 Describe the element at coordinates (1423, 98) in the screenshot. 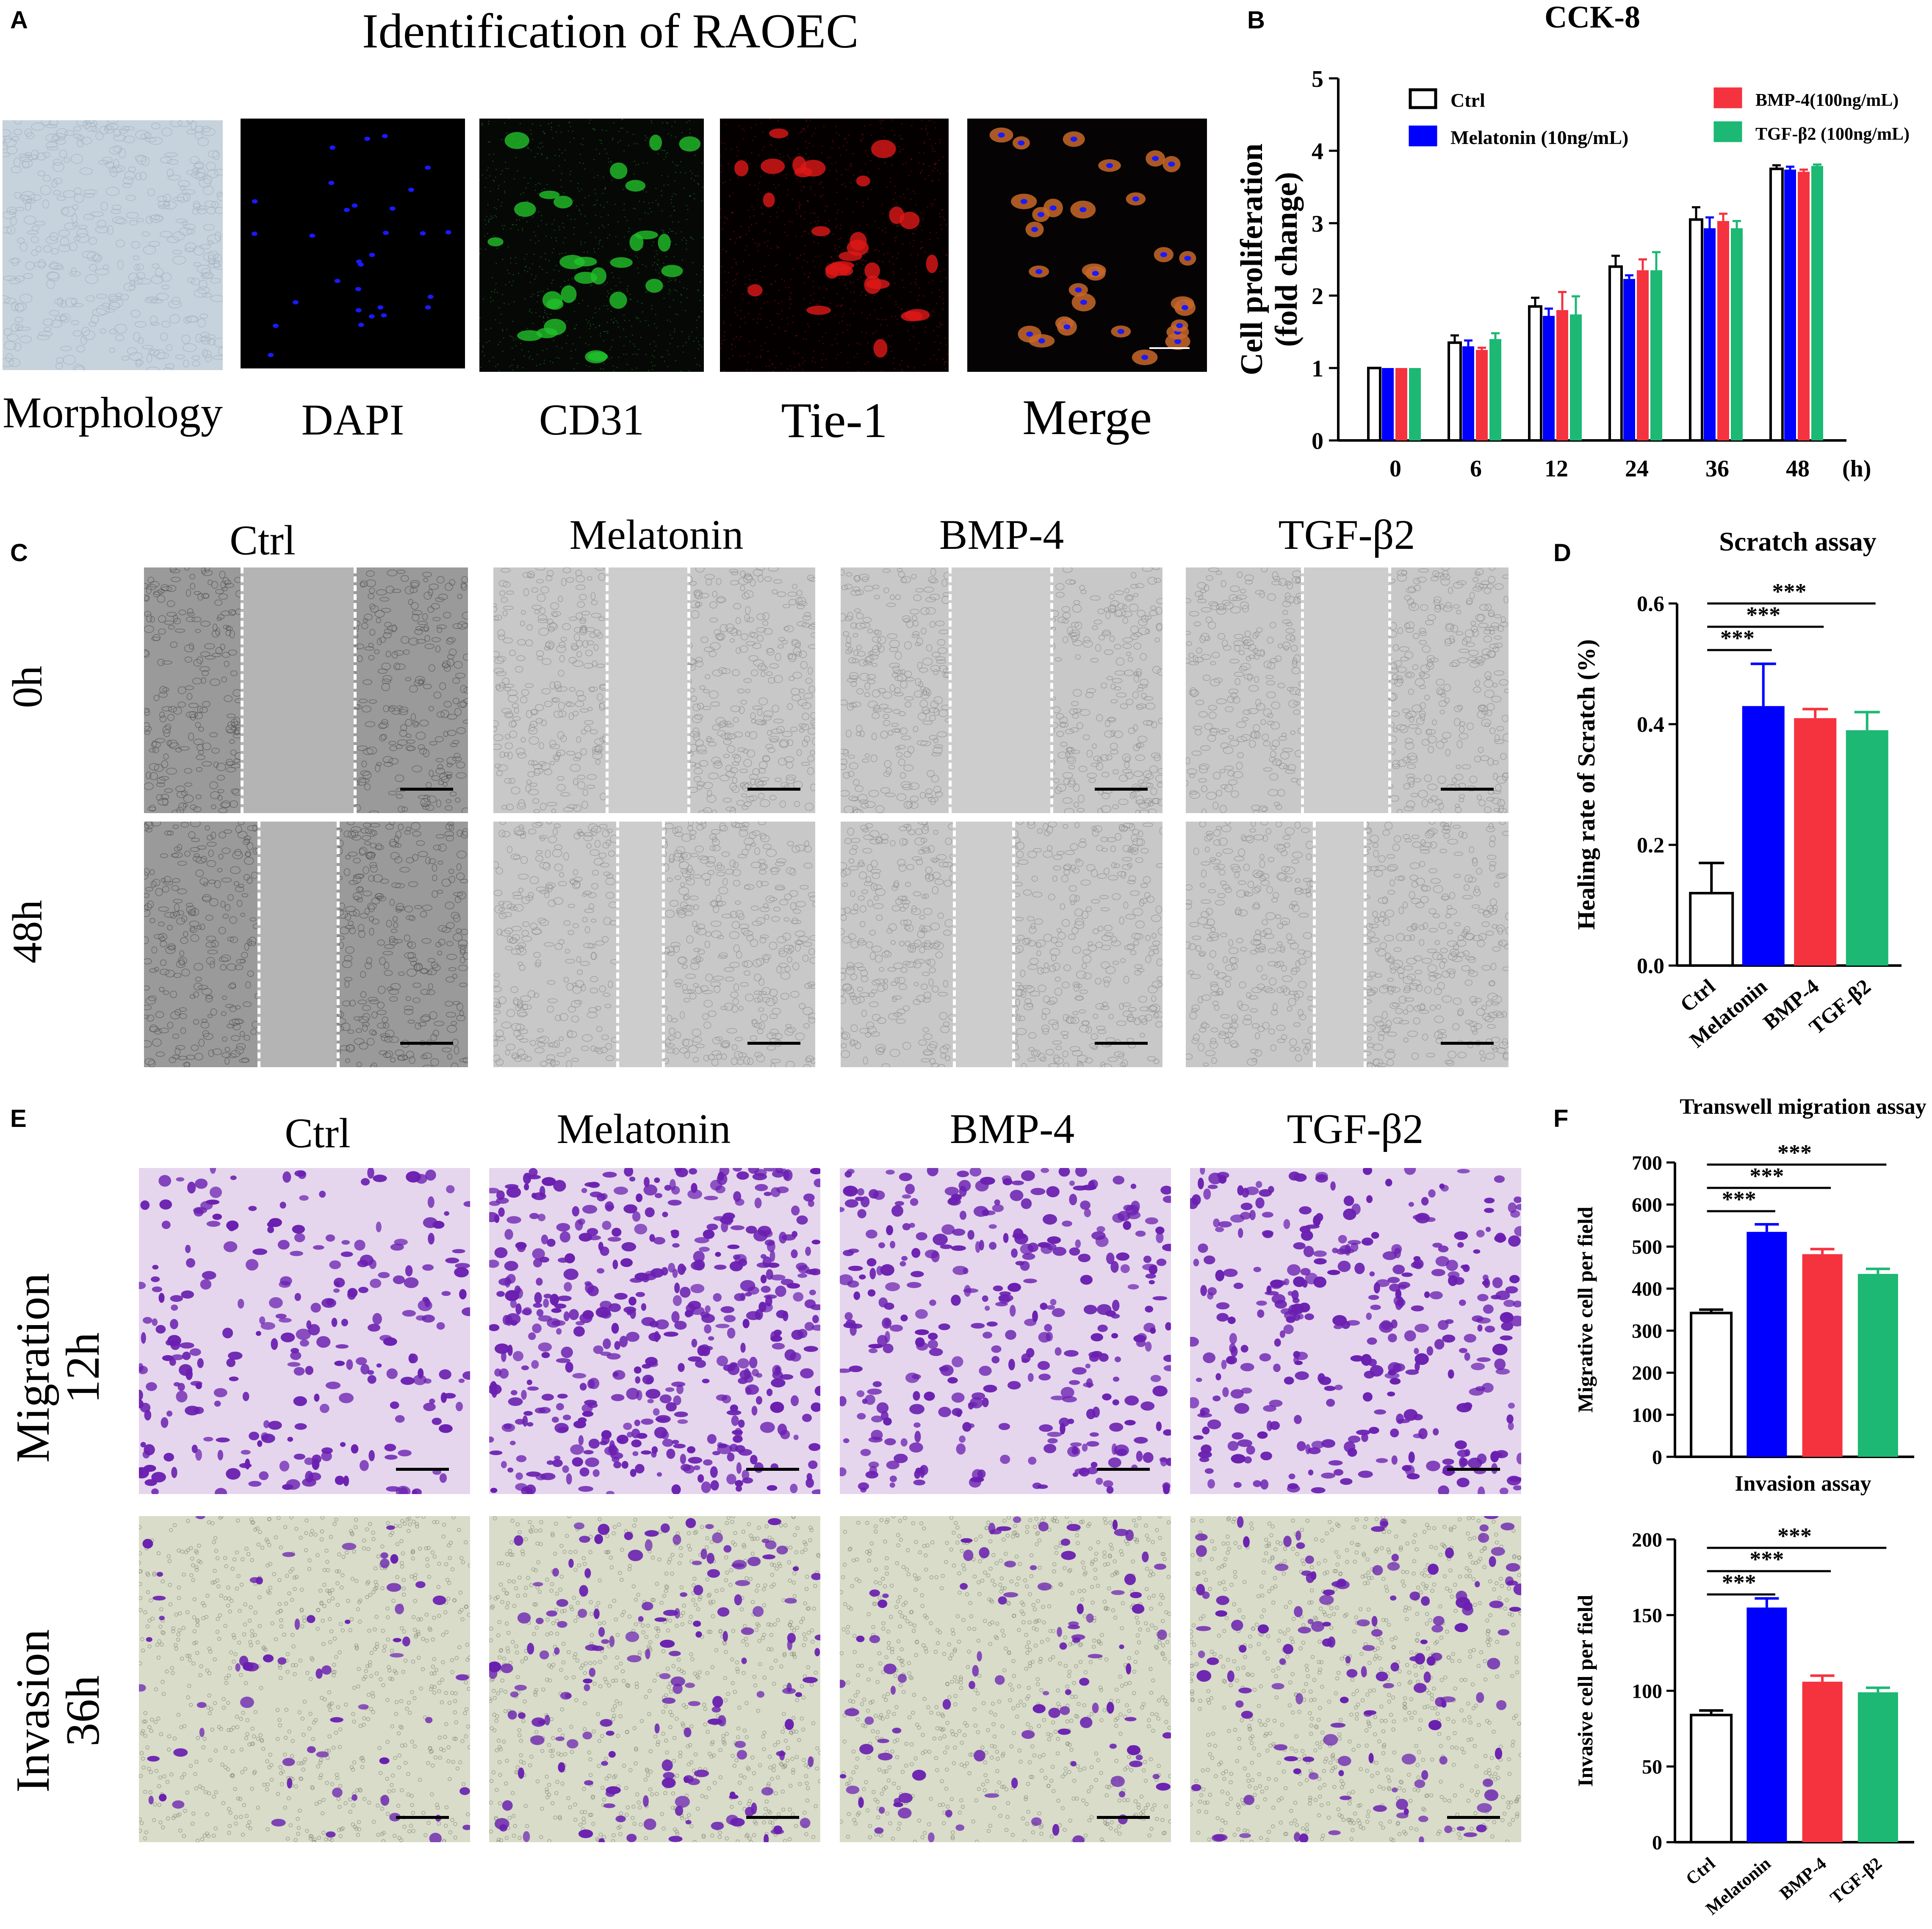

I see `legend-swatch` at that location.